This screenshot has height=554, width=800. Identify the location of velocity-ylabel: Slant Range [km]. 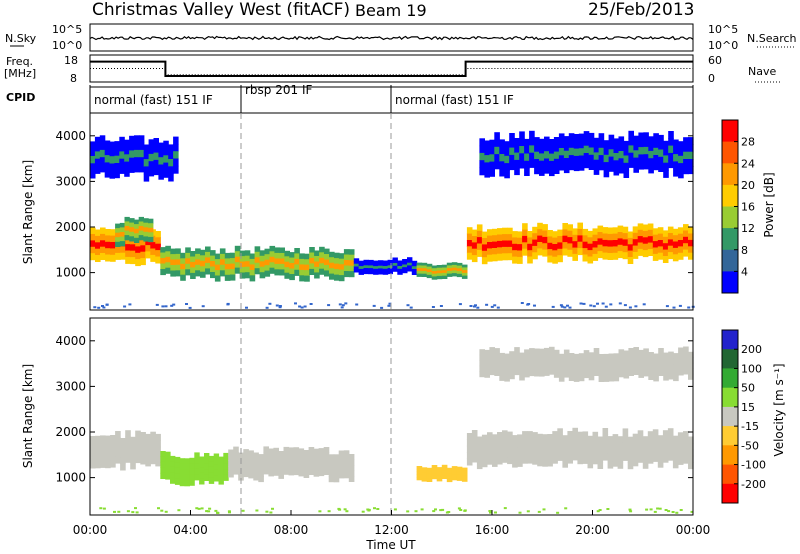
(28, 416).